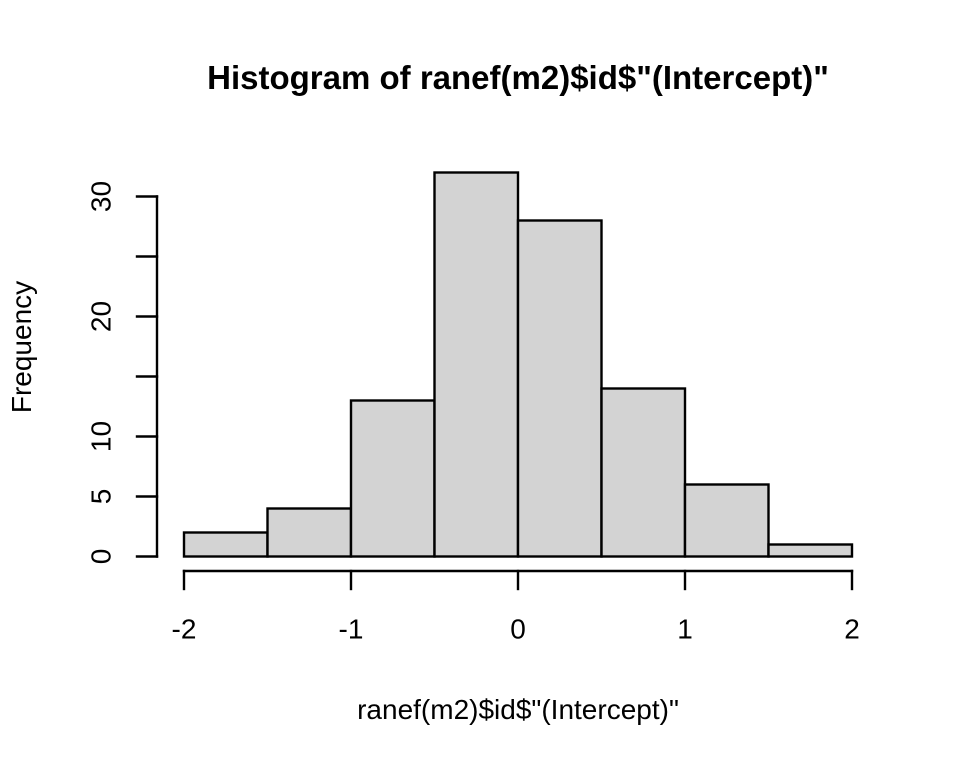 This screenshot has width=960, height=768. What do you see at coordinates (184, 629) in the screenshot?
I see `x-tick-label: -2` at bounding box center [184, 629].